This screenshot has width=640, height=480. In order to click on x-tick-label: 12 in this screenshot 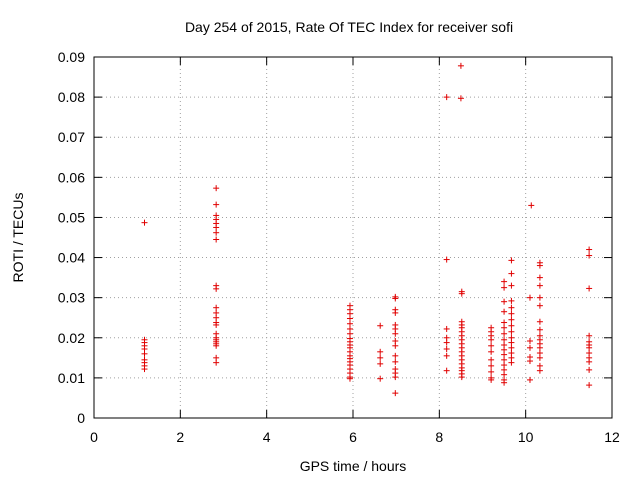, I will do `click(612, 437)`.